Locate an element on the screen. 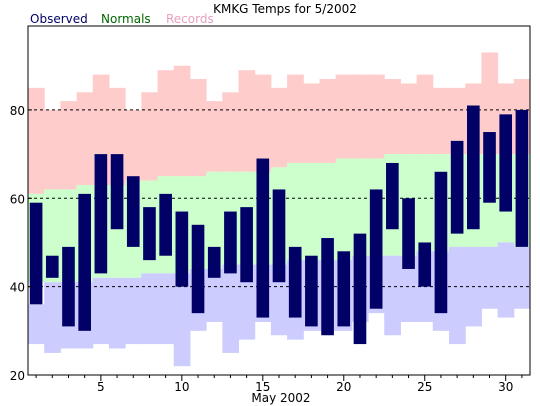  x-tick-label: 15 is located at coordinates (262, 387).